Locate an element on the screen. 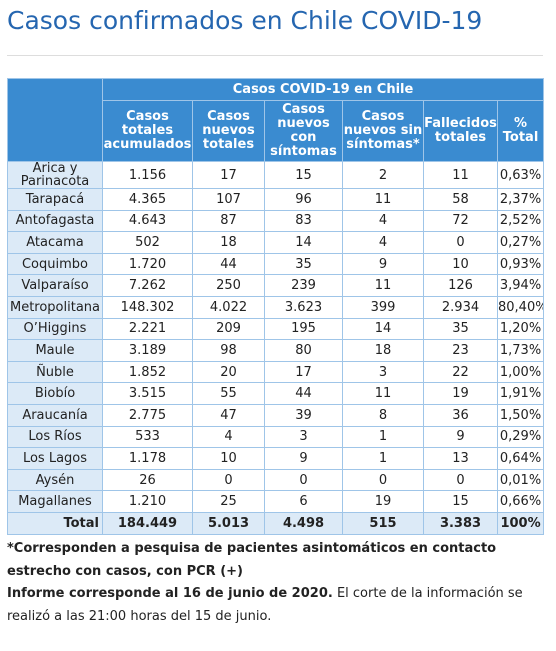 This screenshot has height=651, width=556. cell: 11 is located at coordinates (383, 285).